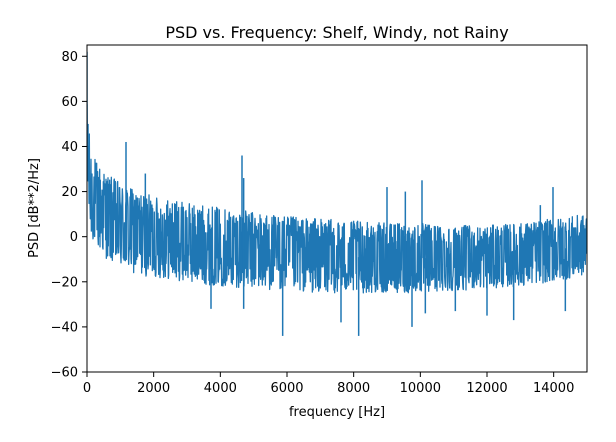  What do you see at coordinates (64, 327) in the screenshot?
I see `y-tick-label: −40` at bounding box center [64, 327].